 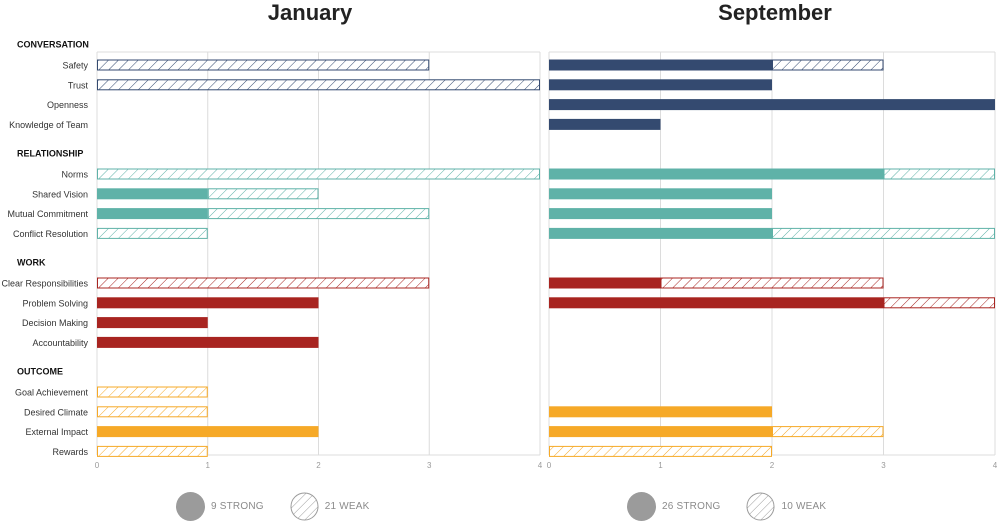 What do you see at coordinates (56, 412) in the screenshot?
I see `category-label: Desired Climate` at bounding box center [56, 412].